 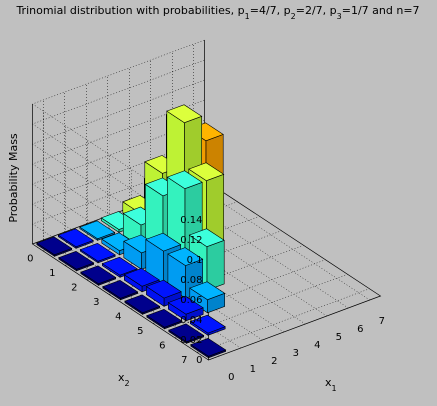 What do you see at coordinates (140, 331) in the screenshot?
I see `y-tick-label: 5` at bounding box center [140, 331].